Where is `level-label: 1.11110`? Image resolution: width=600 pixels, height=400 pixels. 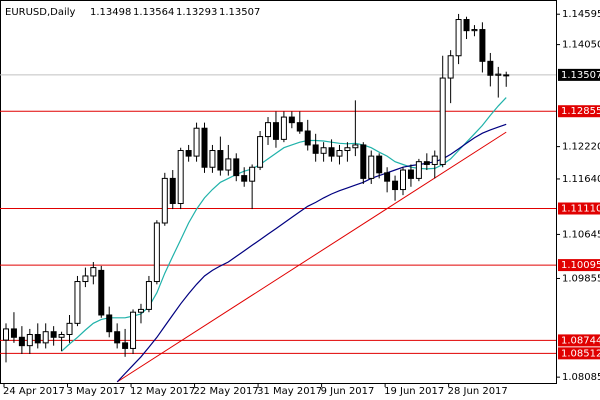
level-label: 1.11110 is located at coordinates (580, 209).